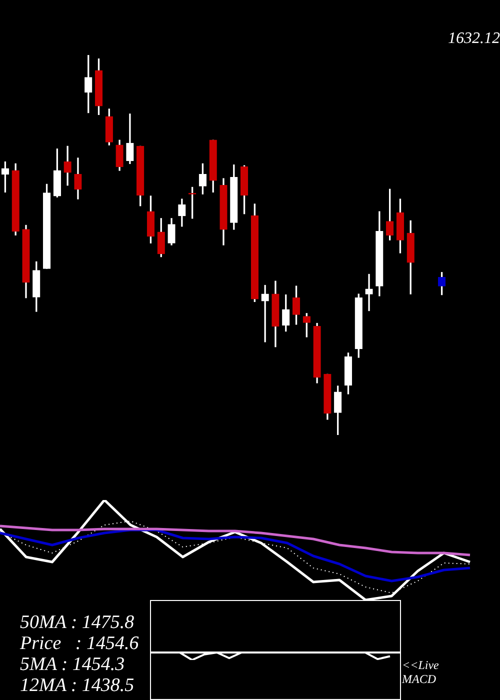 This screenshot has height=700, width=500. I want to click on text: 1632.12, so click(474, 39).